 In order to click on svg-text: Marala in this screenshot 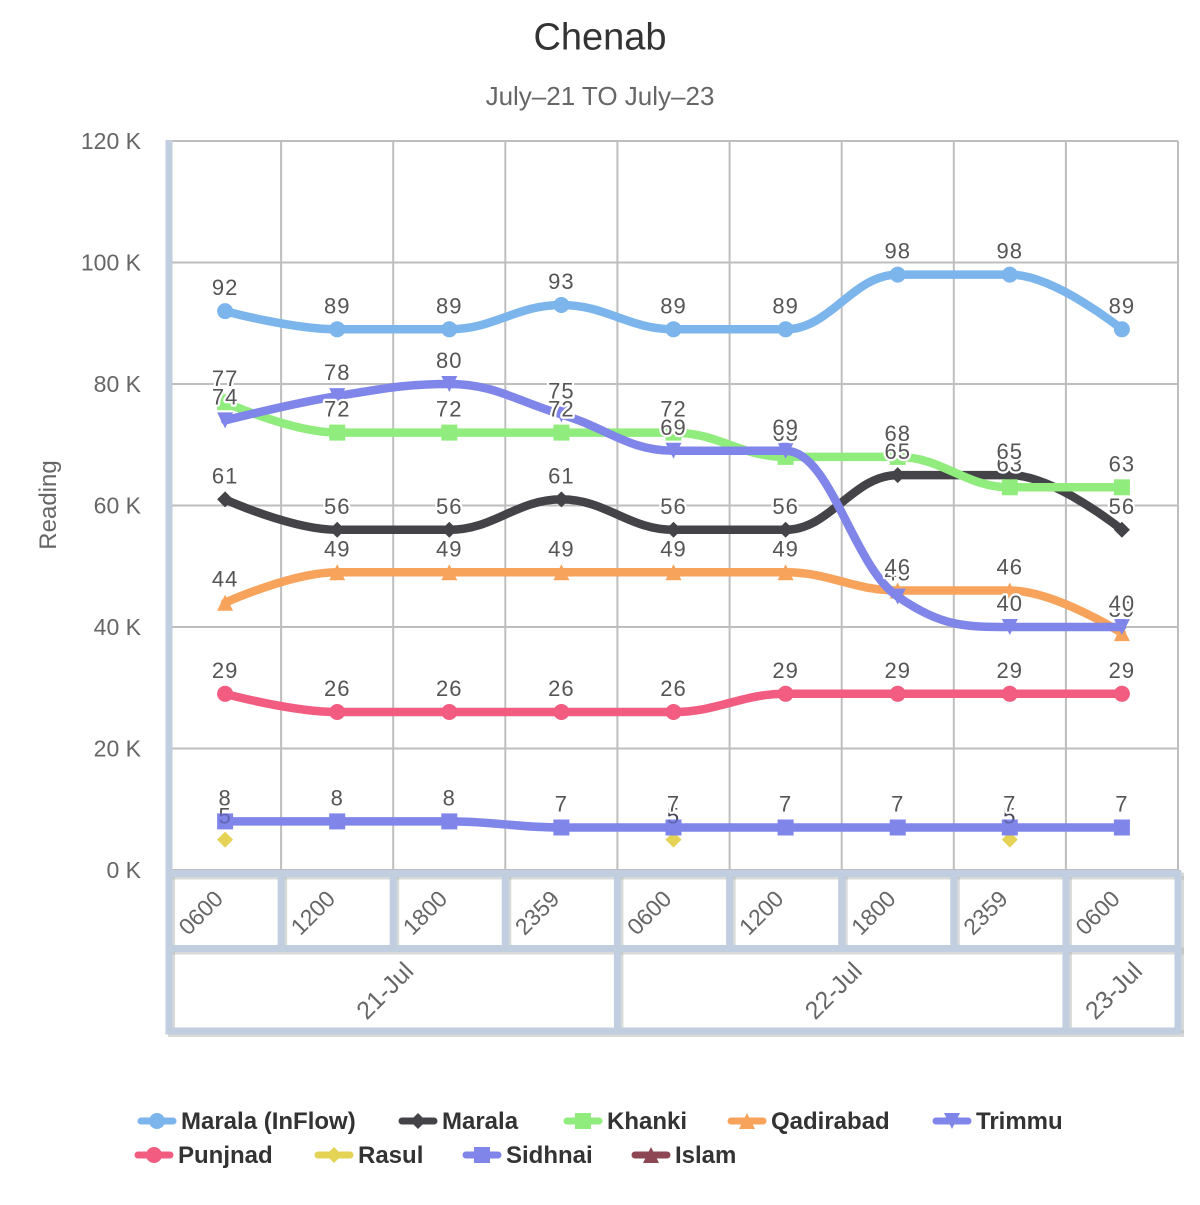, I will do `click(480, 1121)`.